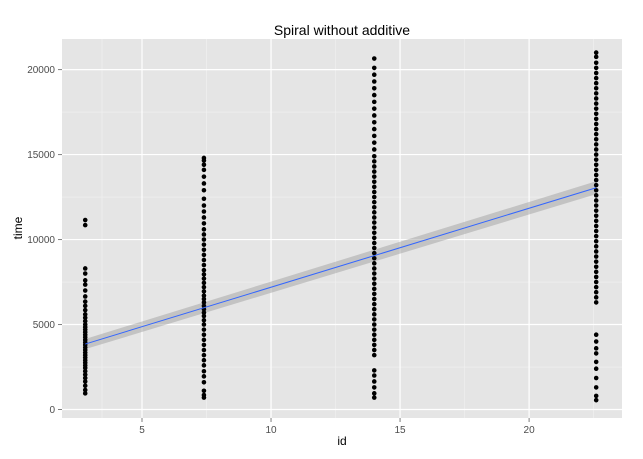  Describe the element at coordinates (401, 430) in the screenshot. I see `x-tick-label: 15` at that location.